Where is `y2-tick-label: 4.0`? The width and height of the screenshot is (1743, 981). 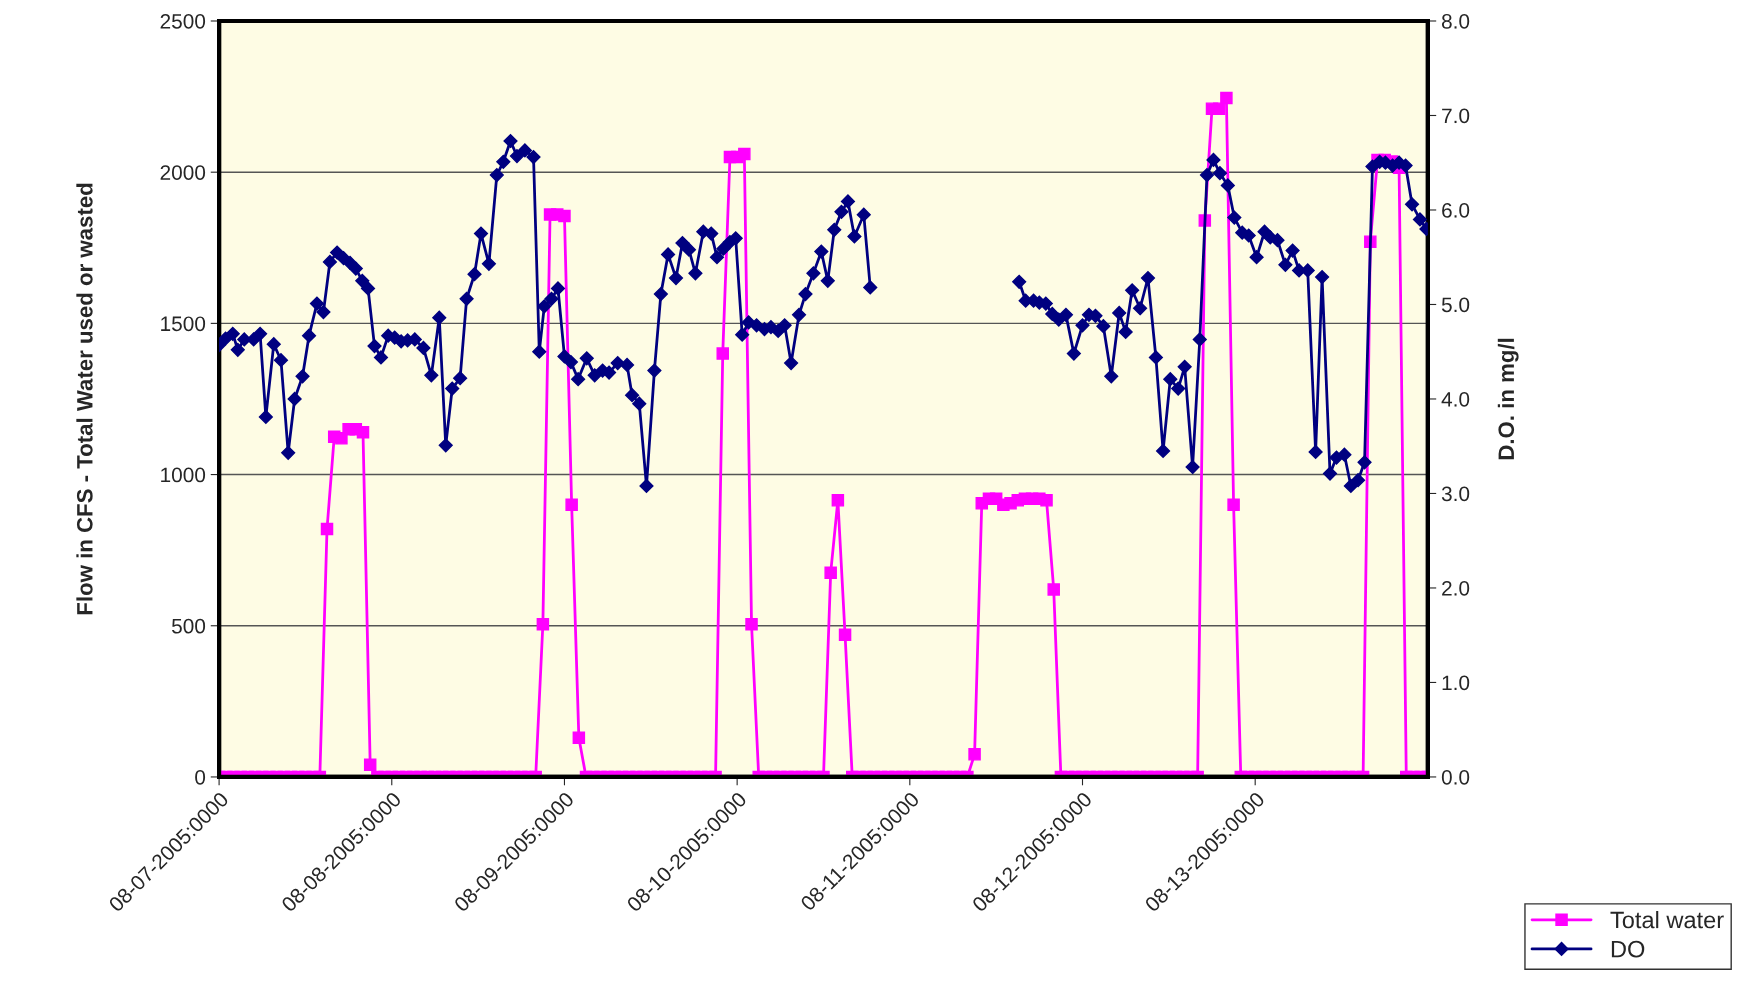
y2-tick-label: 4.0 is located at coordinates (1455, 399).